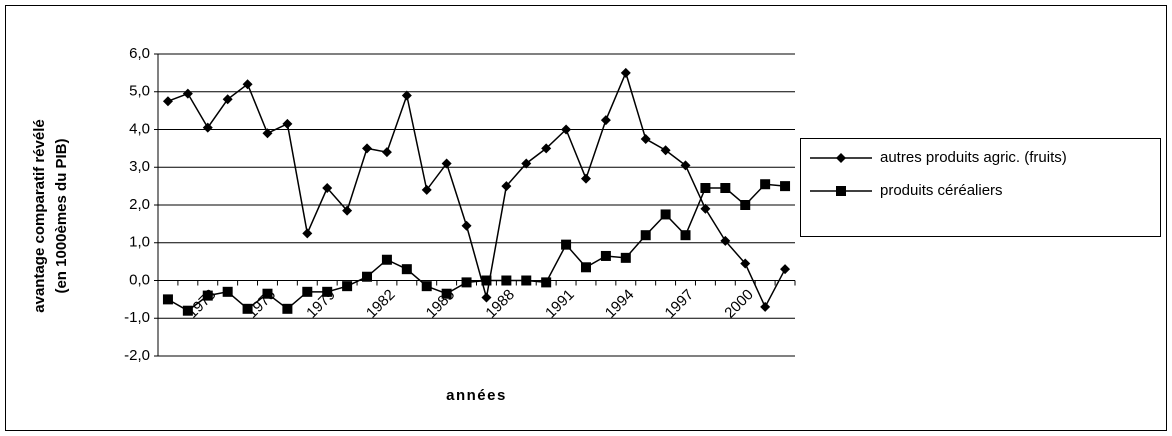  I want to click on y-tick-label: 1,0, so click(139, 242).